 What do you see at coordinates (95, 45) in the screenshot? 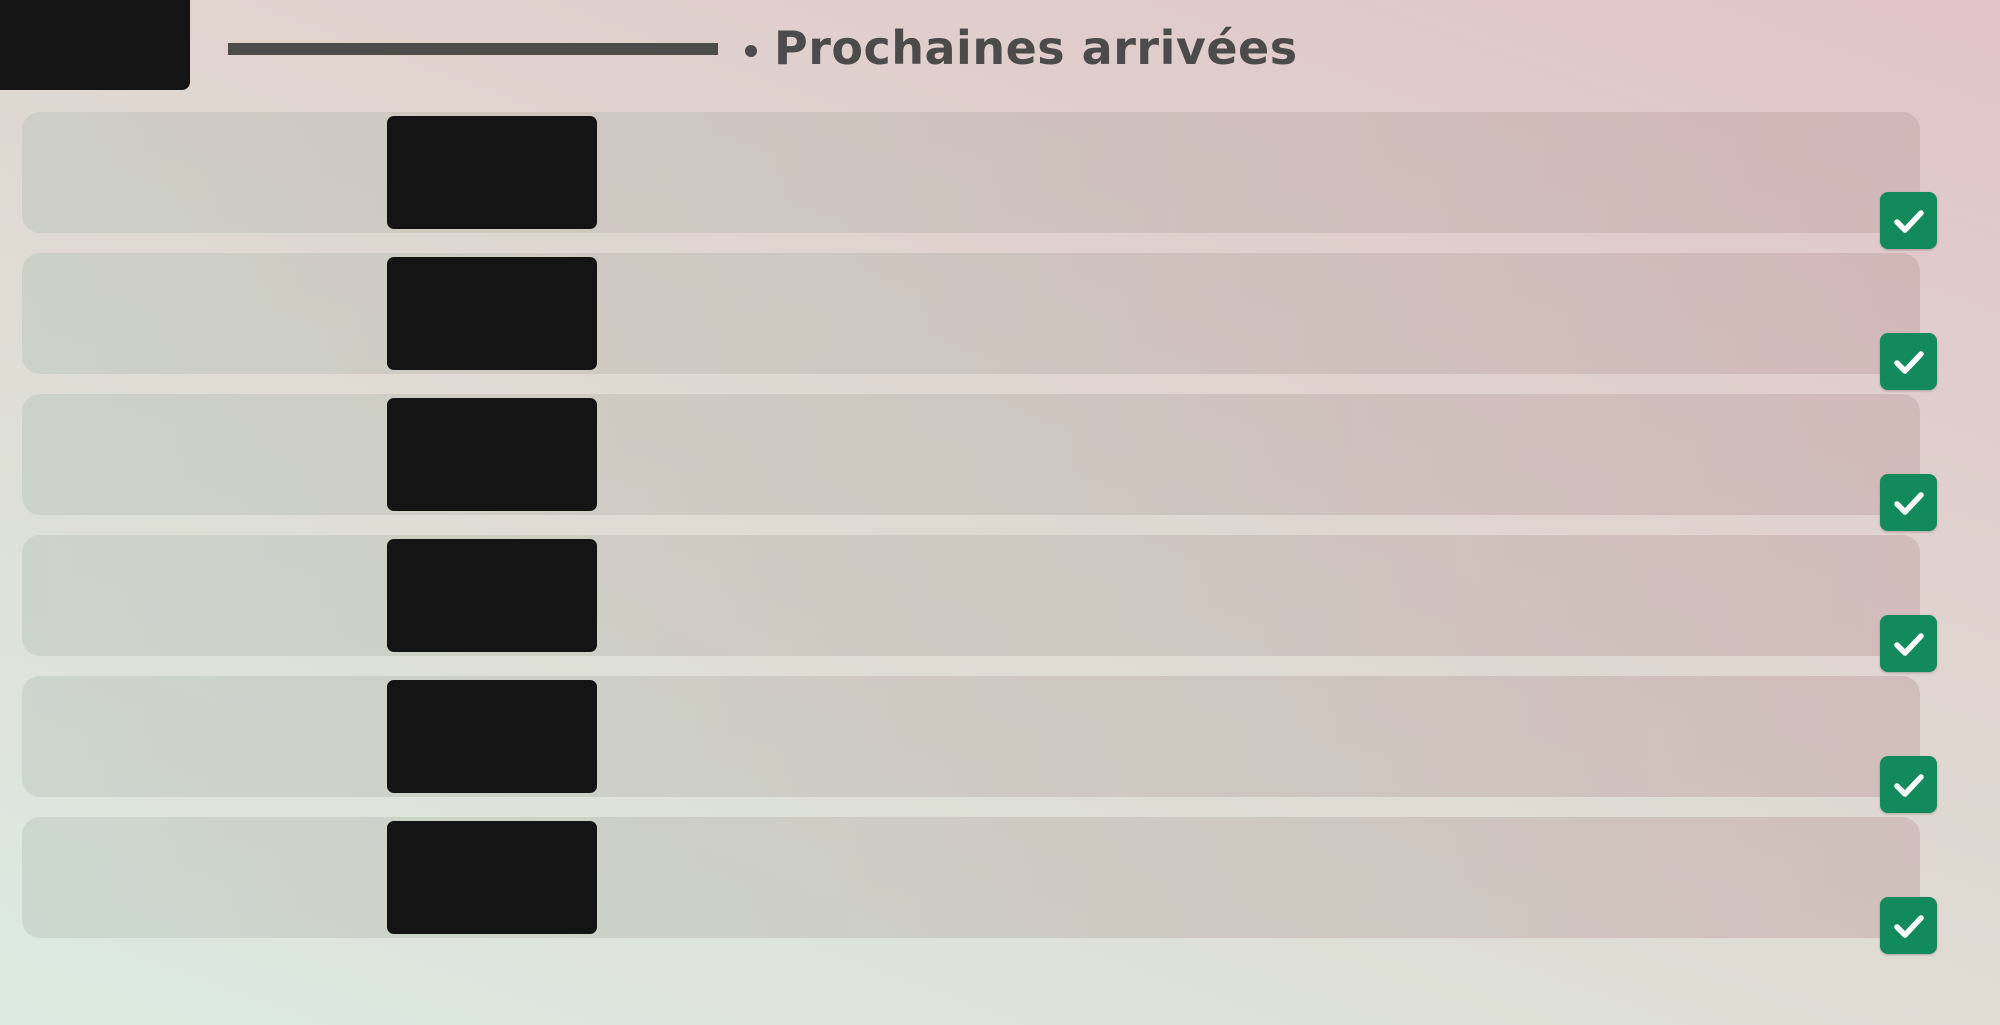
I see `logo` at bounding box center [95, 45].